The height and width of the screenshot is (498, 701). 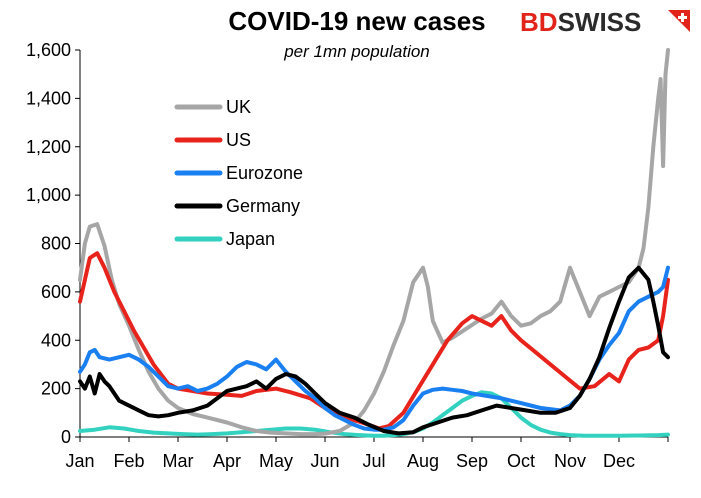 What do you see at coordinates (472, 461) in the screenshot?
I see `x-tick-label: Sep` at bounding box center [472, 461].